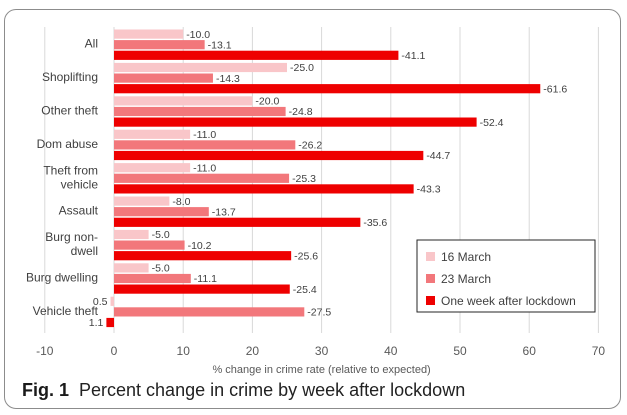 This screenshot has height=415, width=627. I want to click on bar-23-march-burg-non-dwell, so click(149, 245).